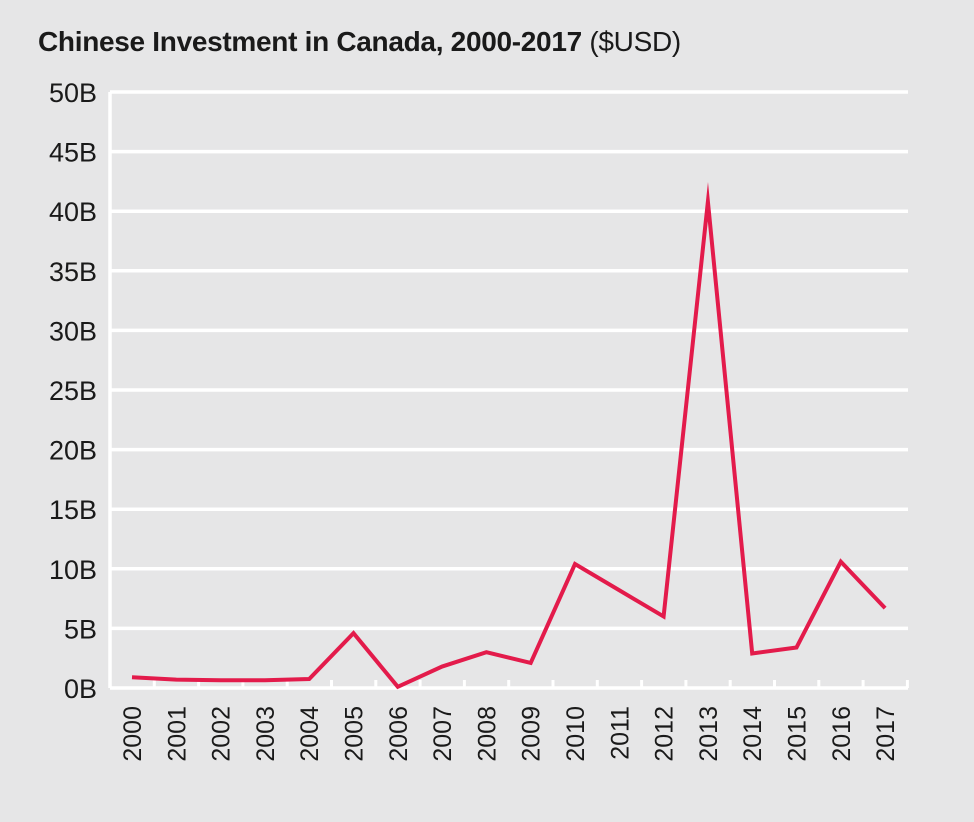 This screenshot has height=822, width=974. I want to click on y-tick-label: 50B, so click(73, 93).